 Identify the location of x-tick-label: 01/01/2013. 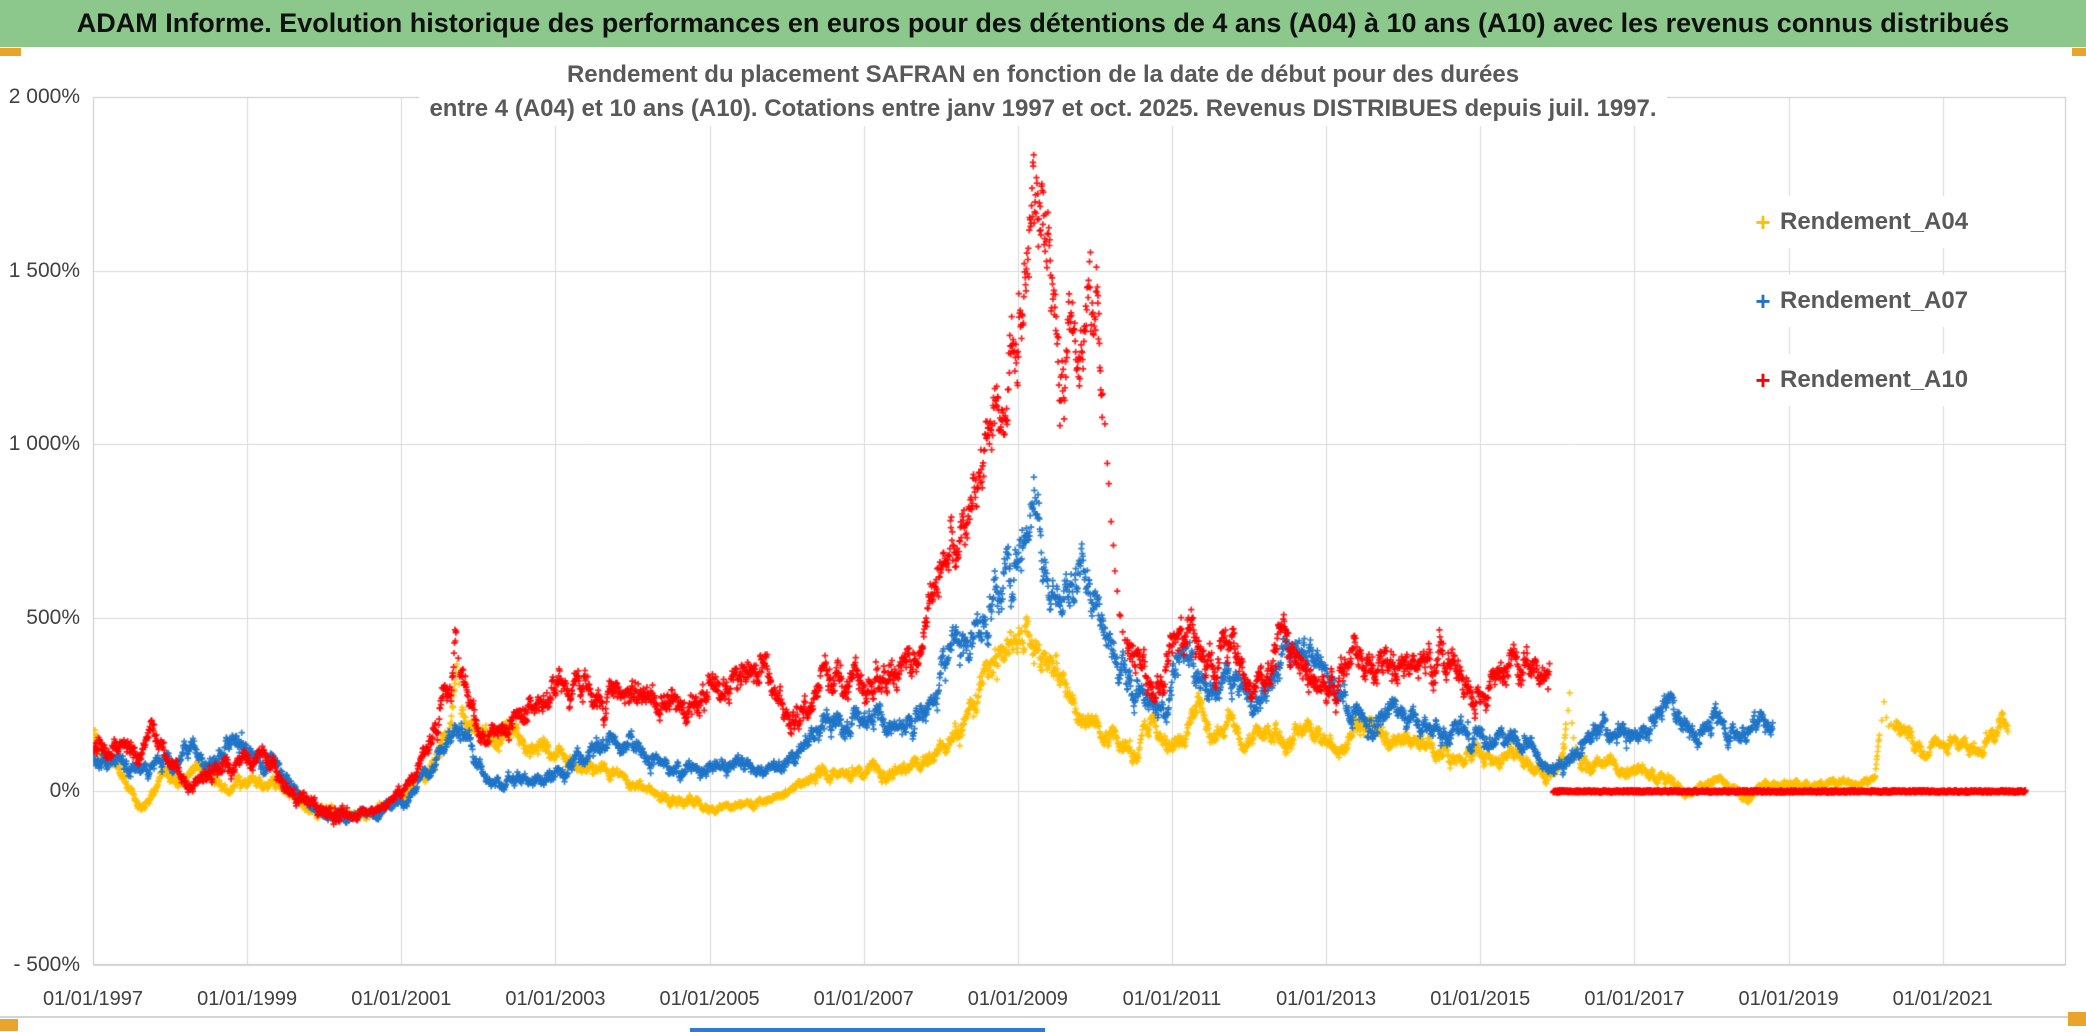
(1326, 999).